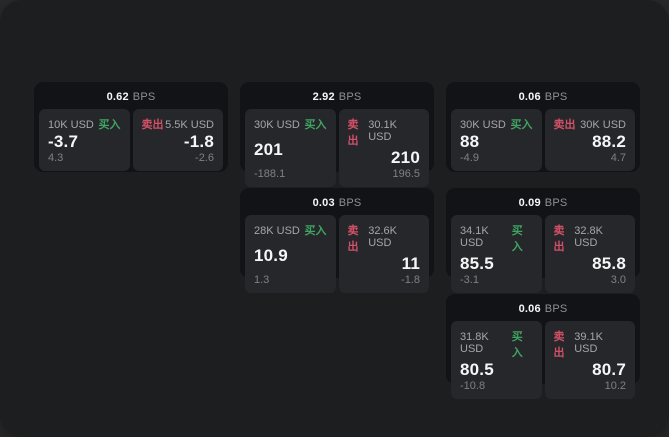 The image size is (669, 437). What do you see at coordinates (477, 369) in the screenshot?
I see `buy-price: 80.5` at bounding box center [477, 369].